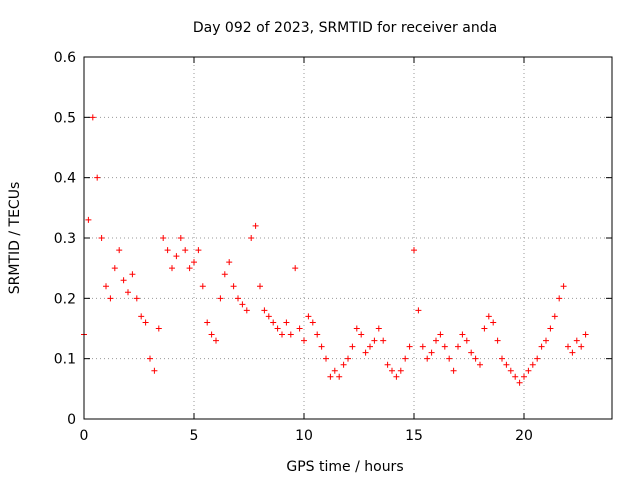 The image size is (640, 480). Describe the element at coordinates (65, 239) in the screenshot. I see `y-tick-label: 0.3` at that location.